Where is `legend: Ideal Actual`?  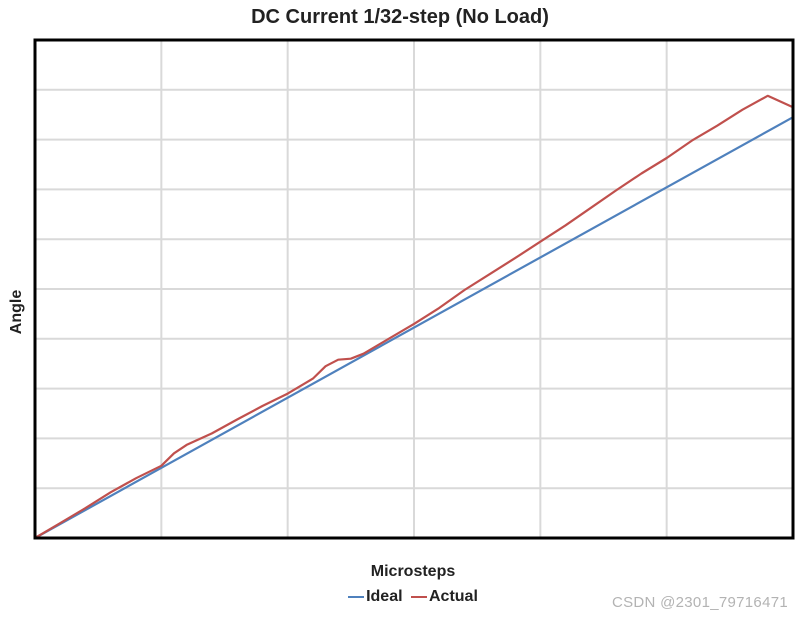
legend: Ideal Actual is located at coordinates (413, 595).